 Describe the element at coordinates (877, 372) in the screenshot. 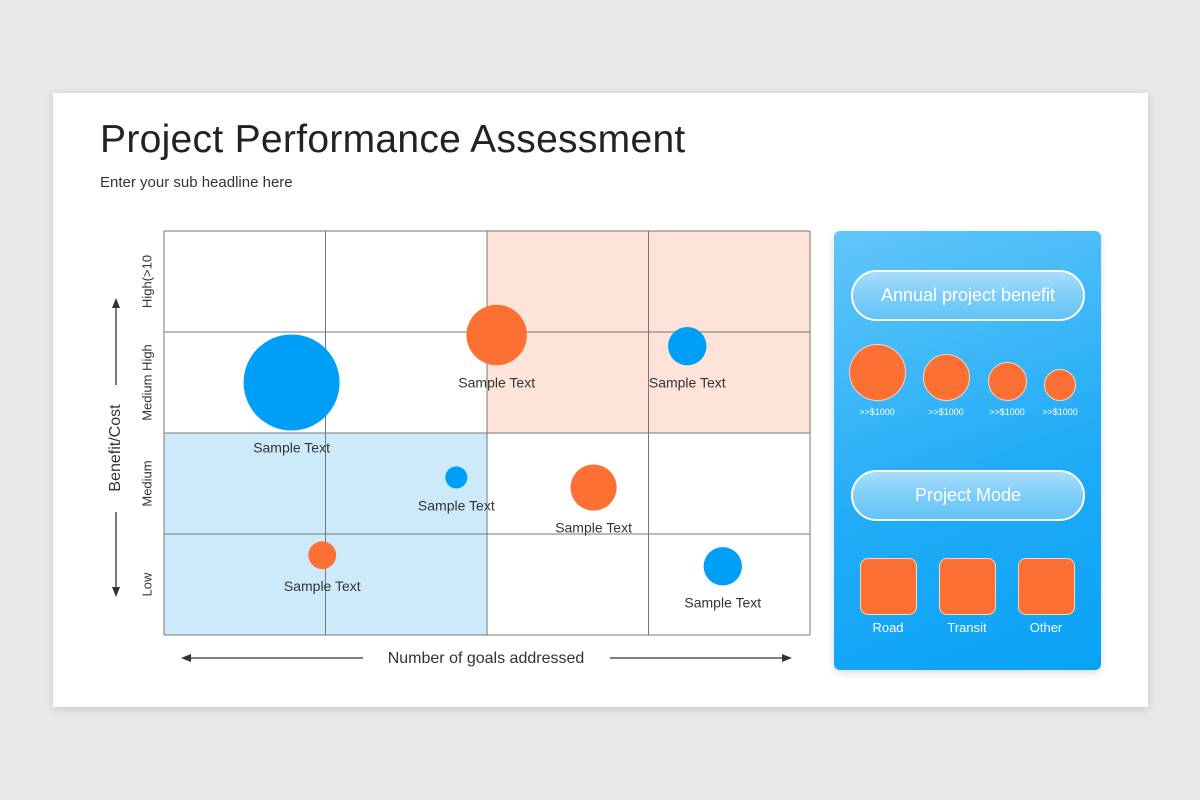

I see `benefit-circle-large` at that location.